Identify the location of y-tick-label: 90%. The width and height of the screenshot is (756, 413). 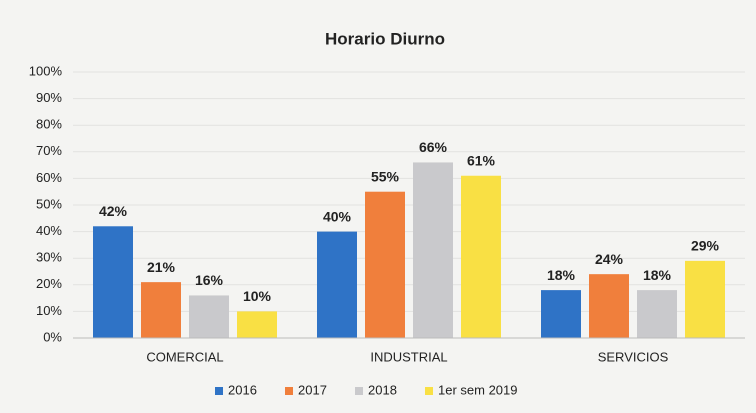
(49, 97).